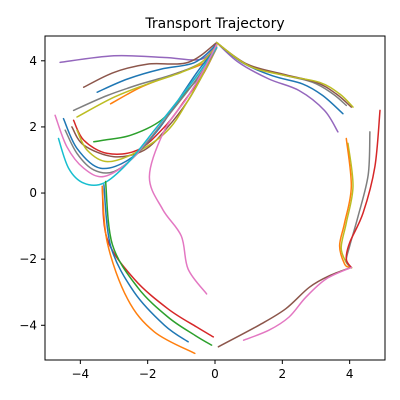 The width and height of the screenshot is (400, 400). What do you see at coordinates (350, 374) in the screenshot?
I see `x-tick-label: 4` at bounding box center [350, 374].